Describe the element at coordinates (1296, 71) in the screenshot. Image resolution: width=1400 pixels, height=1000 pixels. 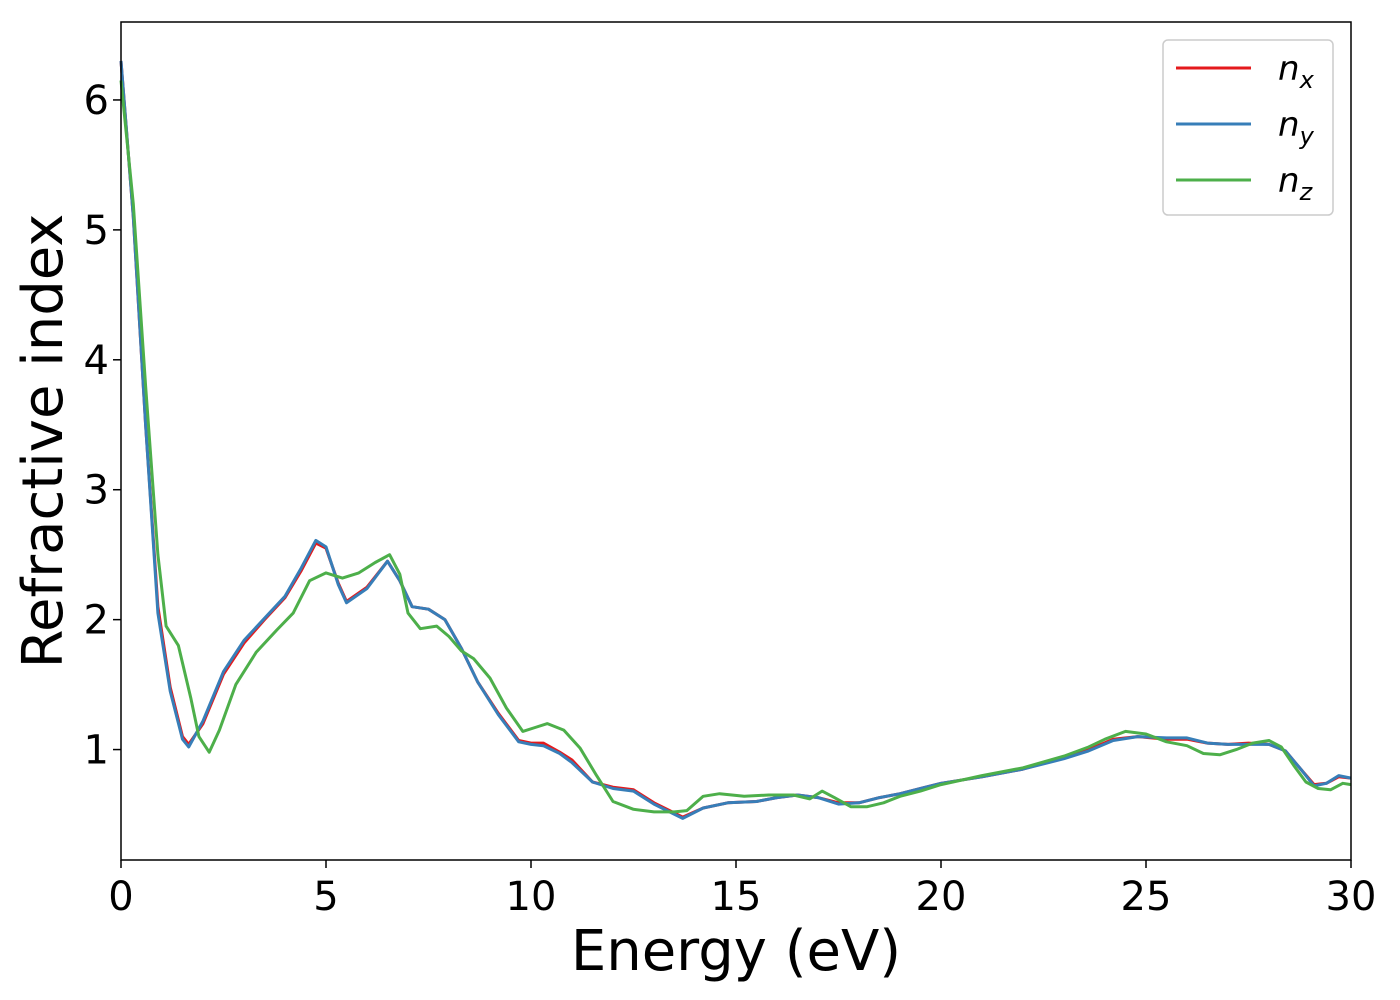
I see `legend-label: nx` at that location.